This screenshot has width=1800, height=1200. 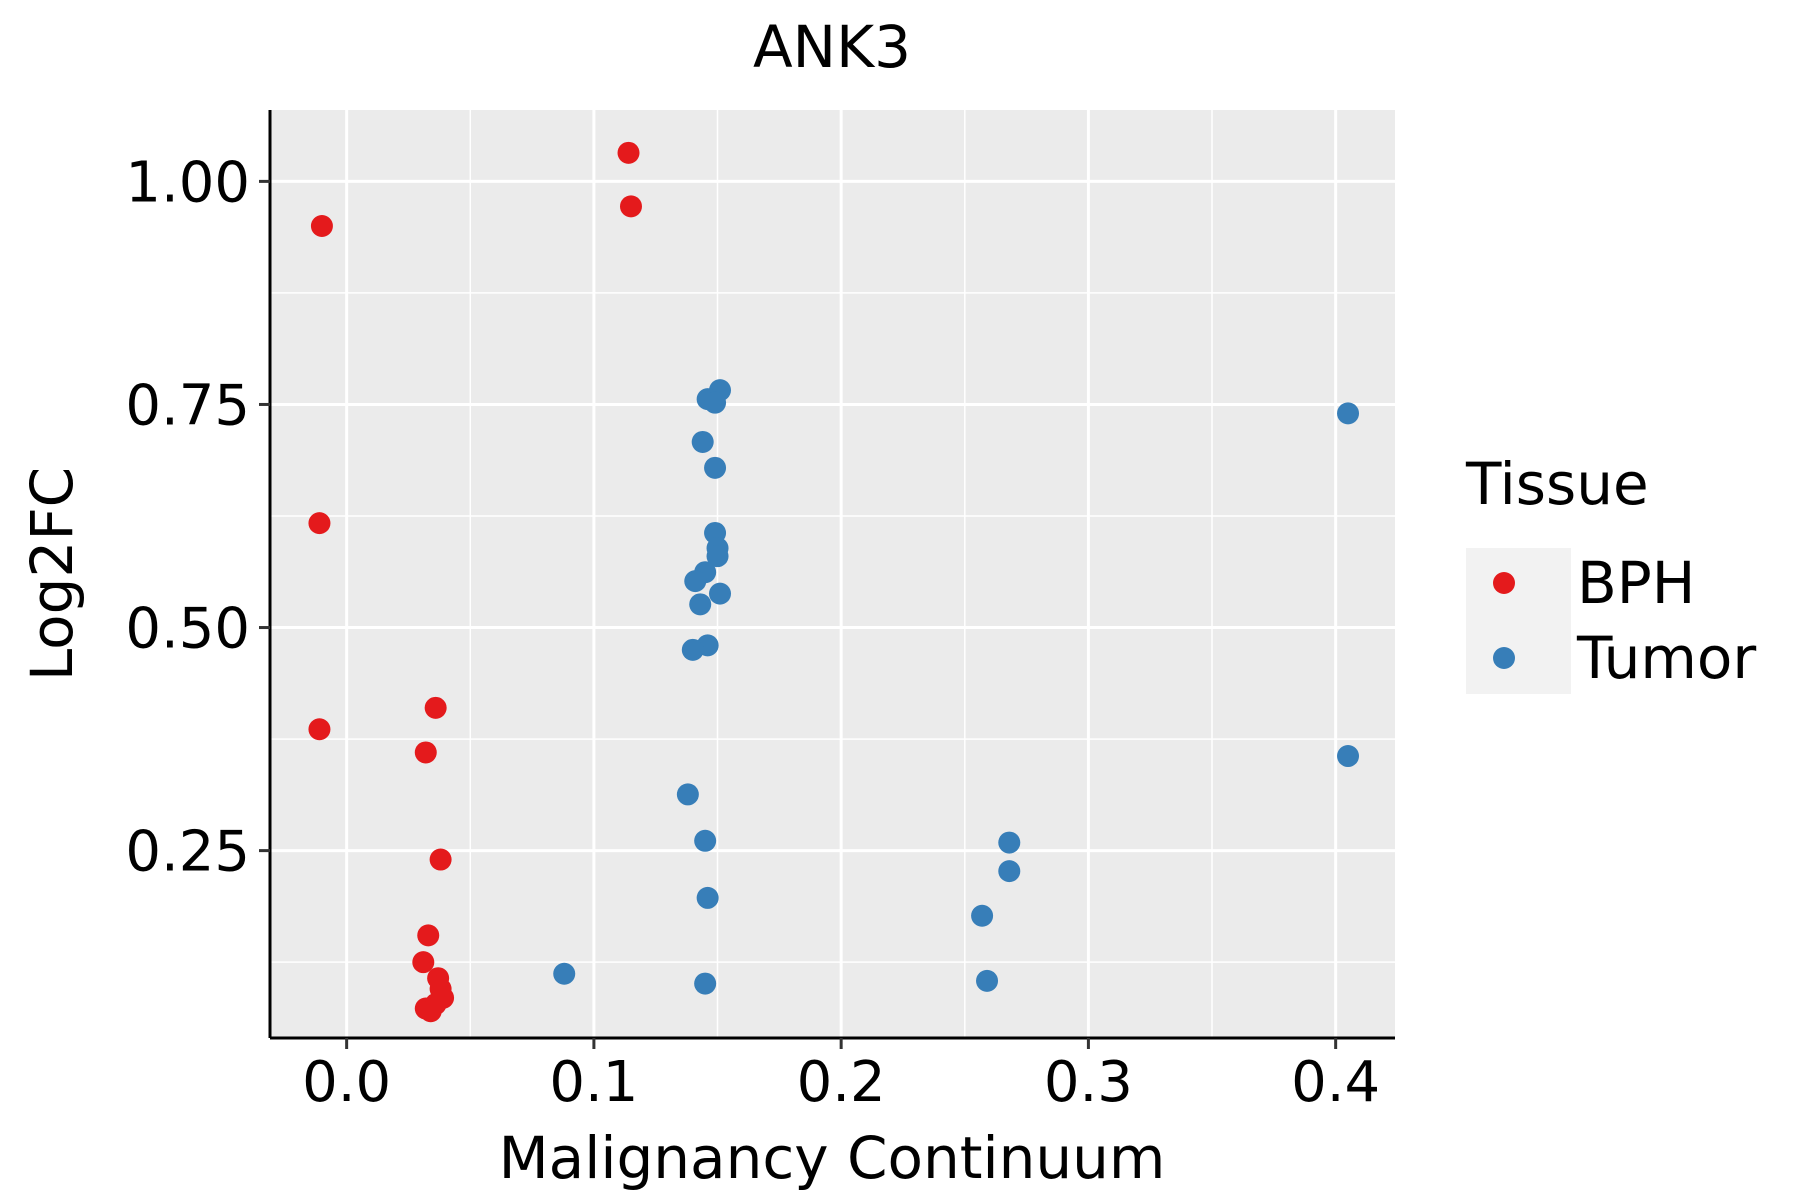 I want to click on y-tick-label: 1.00, so click(x=187, y=182).